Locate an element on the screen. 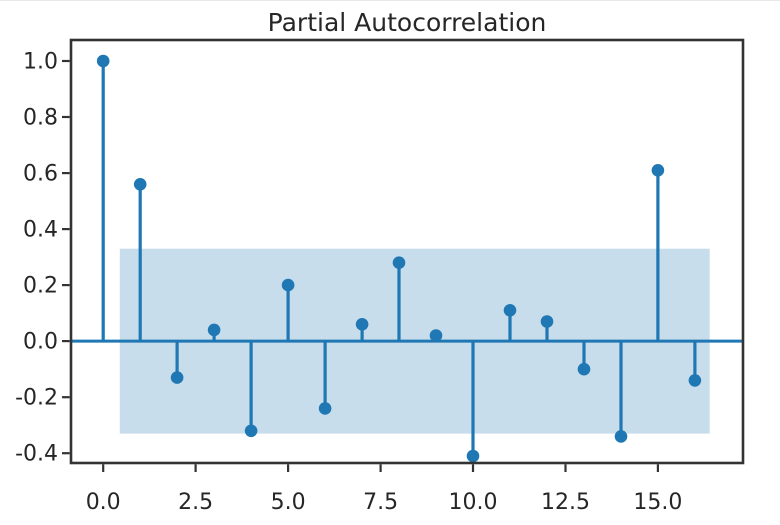 Image resolution: width=780 pixels, height=525 pixels. x-tick-label: 2.5 is located at coordinates (195, 502).